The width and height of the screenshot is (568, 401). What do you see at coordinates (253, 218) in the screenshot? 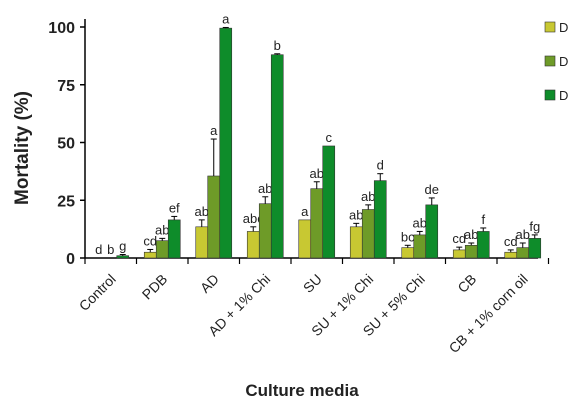
I see `significance-letter: abc` at bounding box center [253, 218].